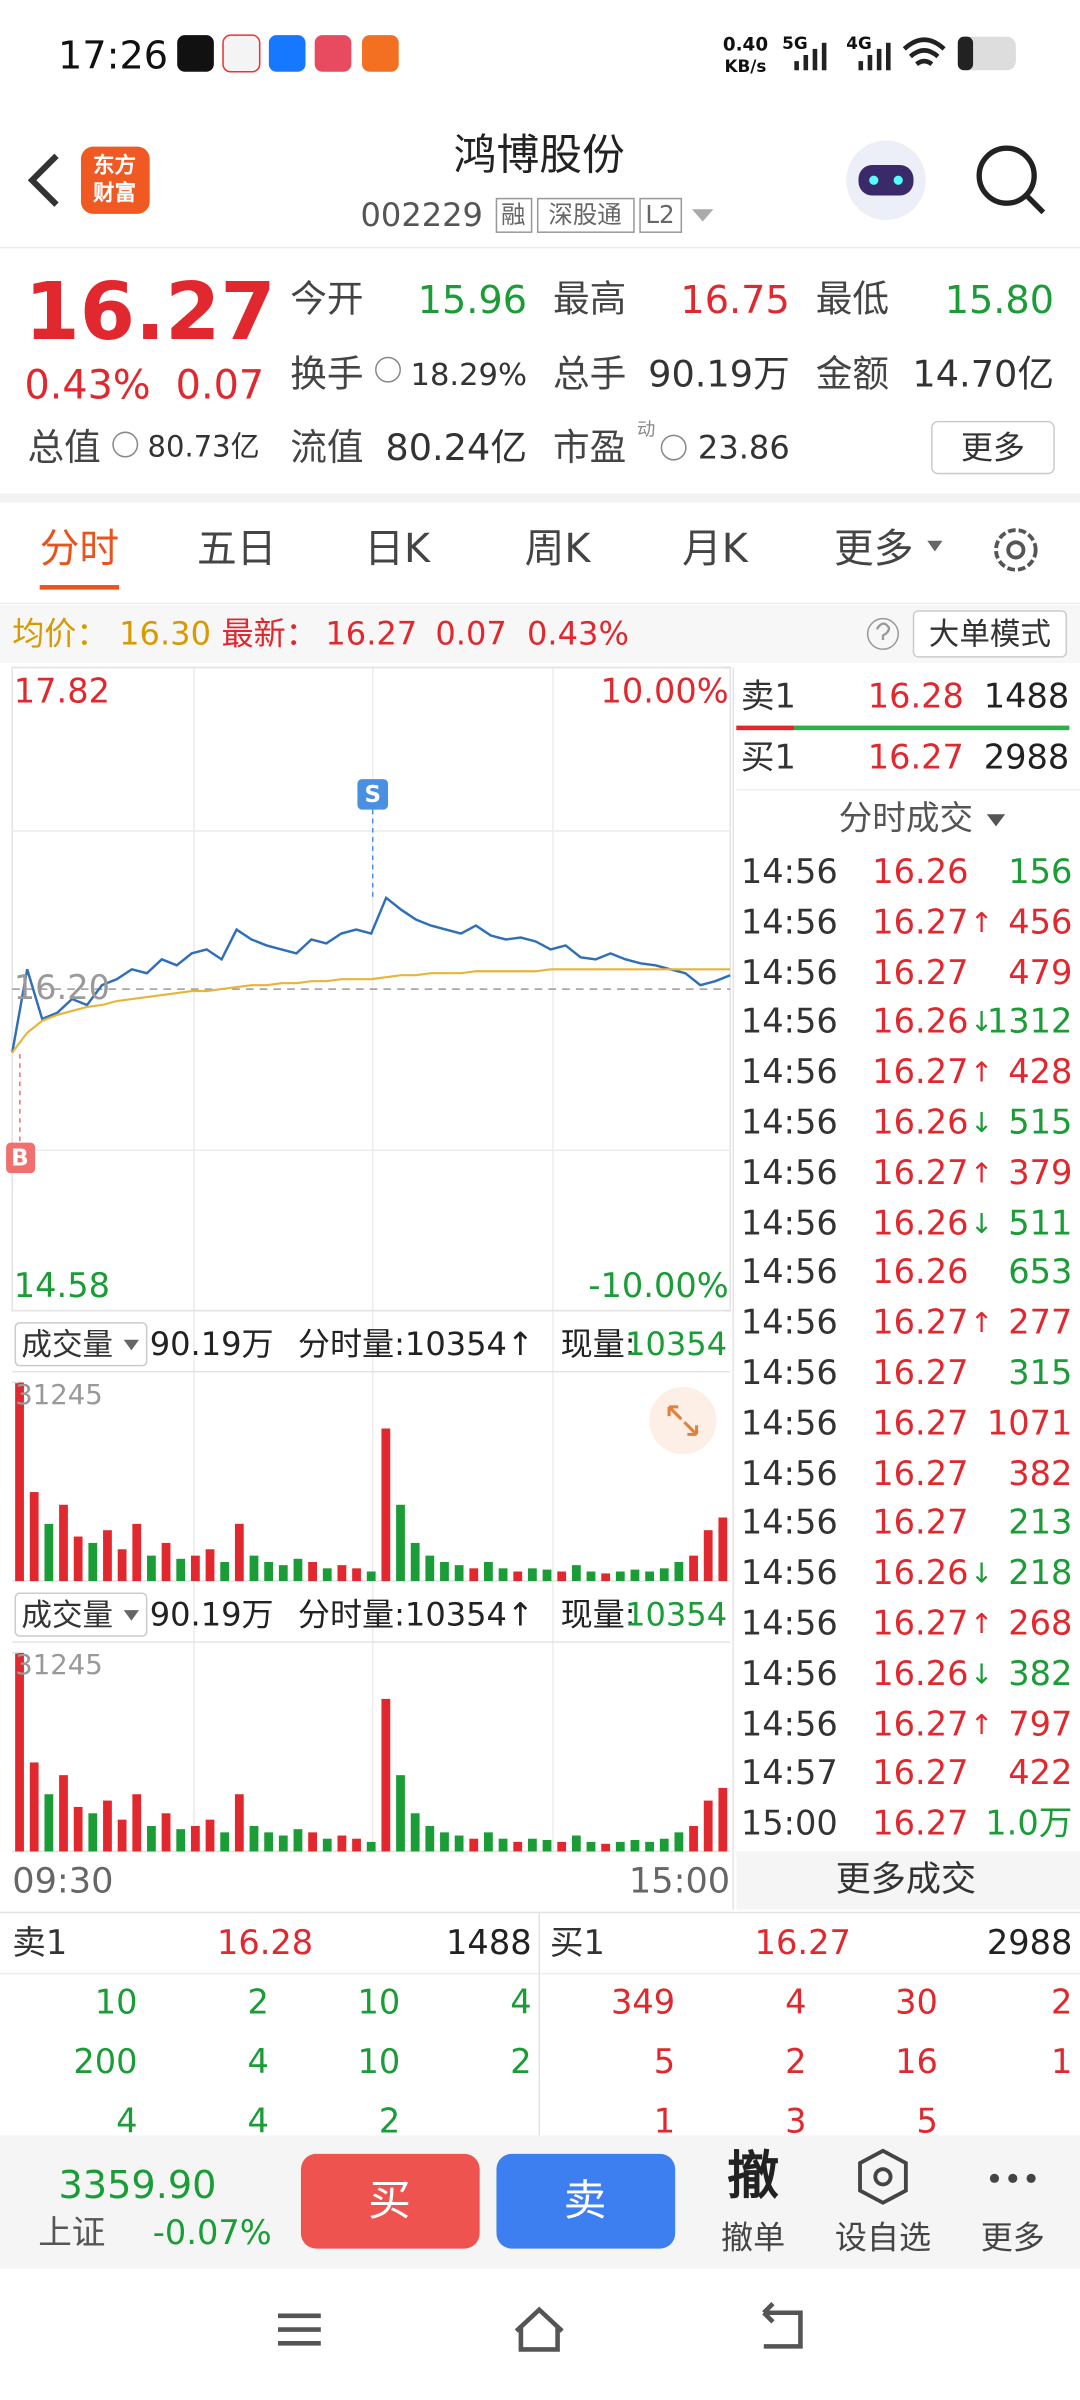 This screenshot has height=2400, width=1080. I want to click on tick-price: 16.26, so click(920, 1574).